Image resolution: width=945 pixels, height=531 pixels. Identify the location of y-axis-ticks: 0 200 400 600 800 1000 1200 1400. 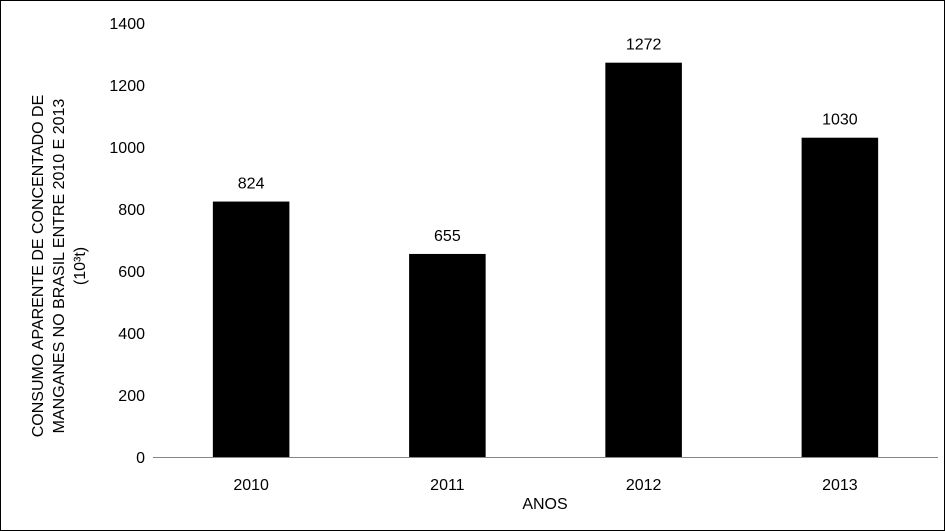
(127, 241).